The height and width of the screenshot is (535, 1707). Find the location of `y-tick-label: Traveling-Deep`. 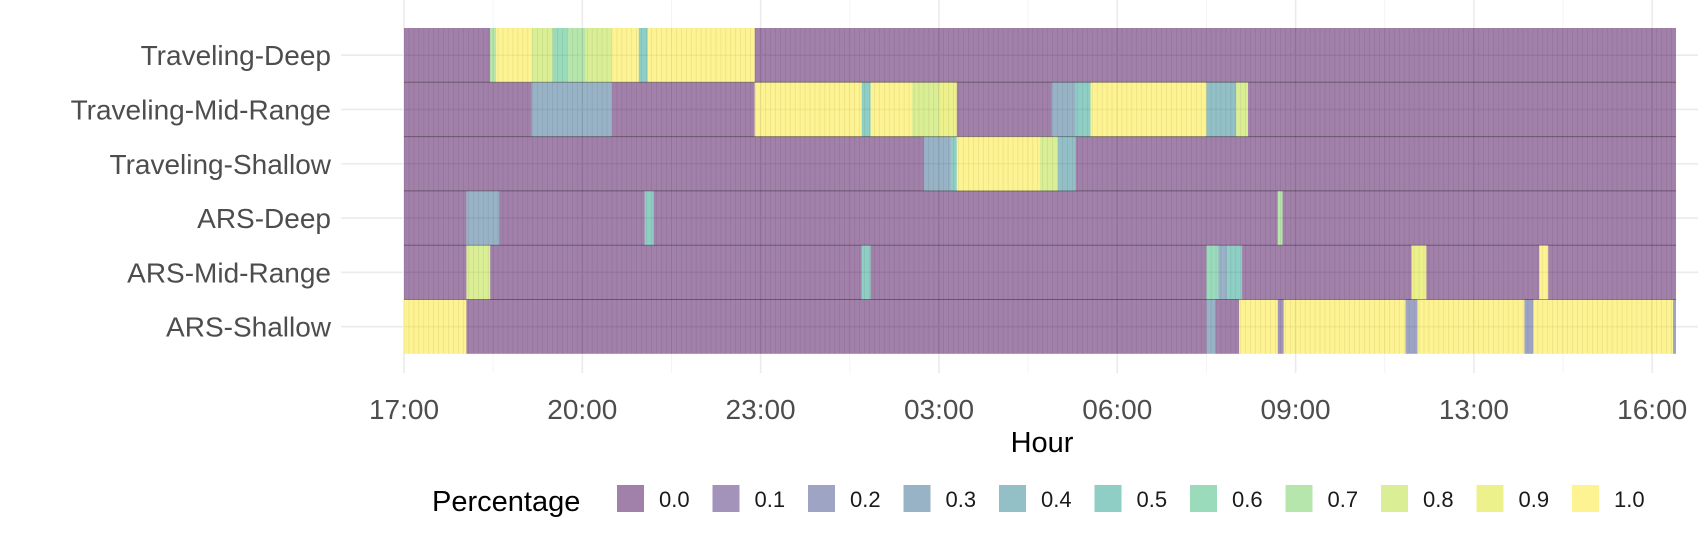

y-tick-label: Traveling-Deep is located at coordinates (236, 55).